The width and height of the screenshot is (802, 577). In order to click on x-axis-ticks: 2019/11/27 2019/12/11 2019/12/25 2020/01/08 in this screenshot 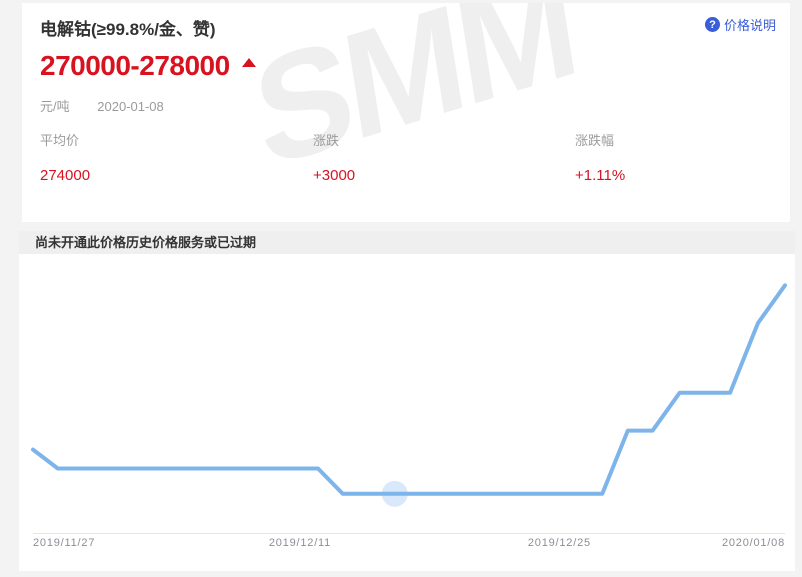, I will do `click(407, 545)`.